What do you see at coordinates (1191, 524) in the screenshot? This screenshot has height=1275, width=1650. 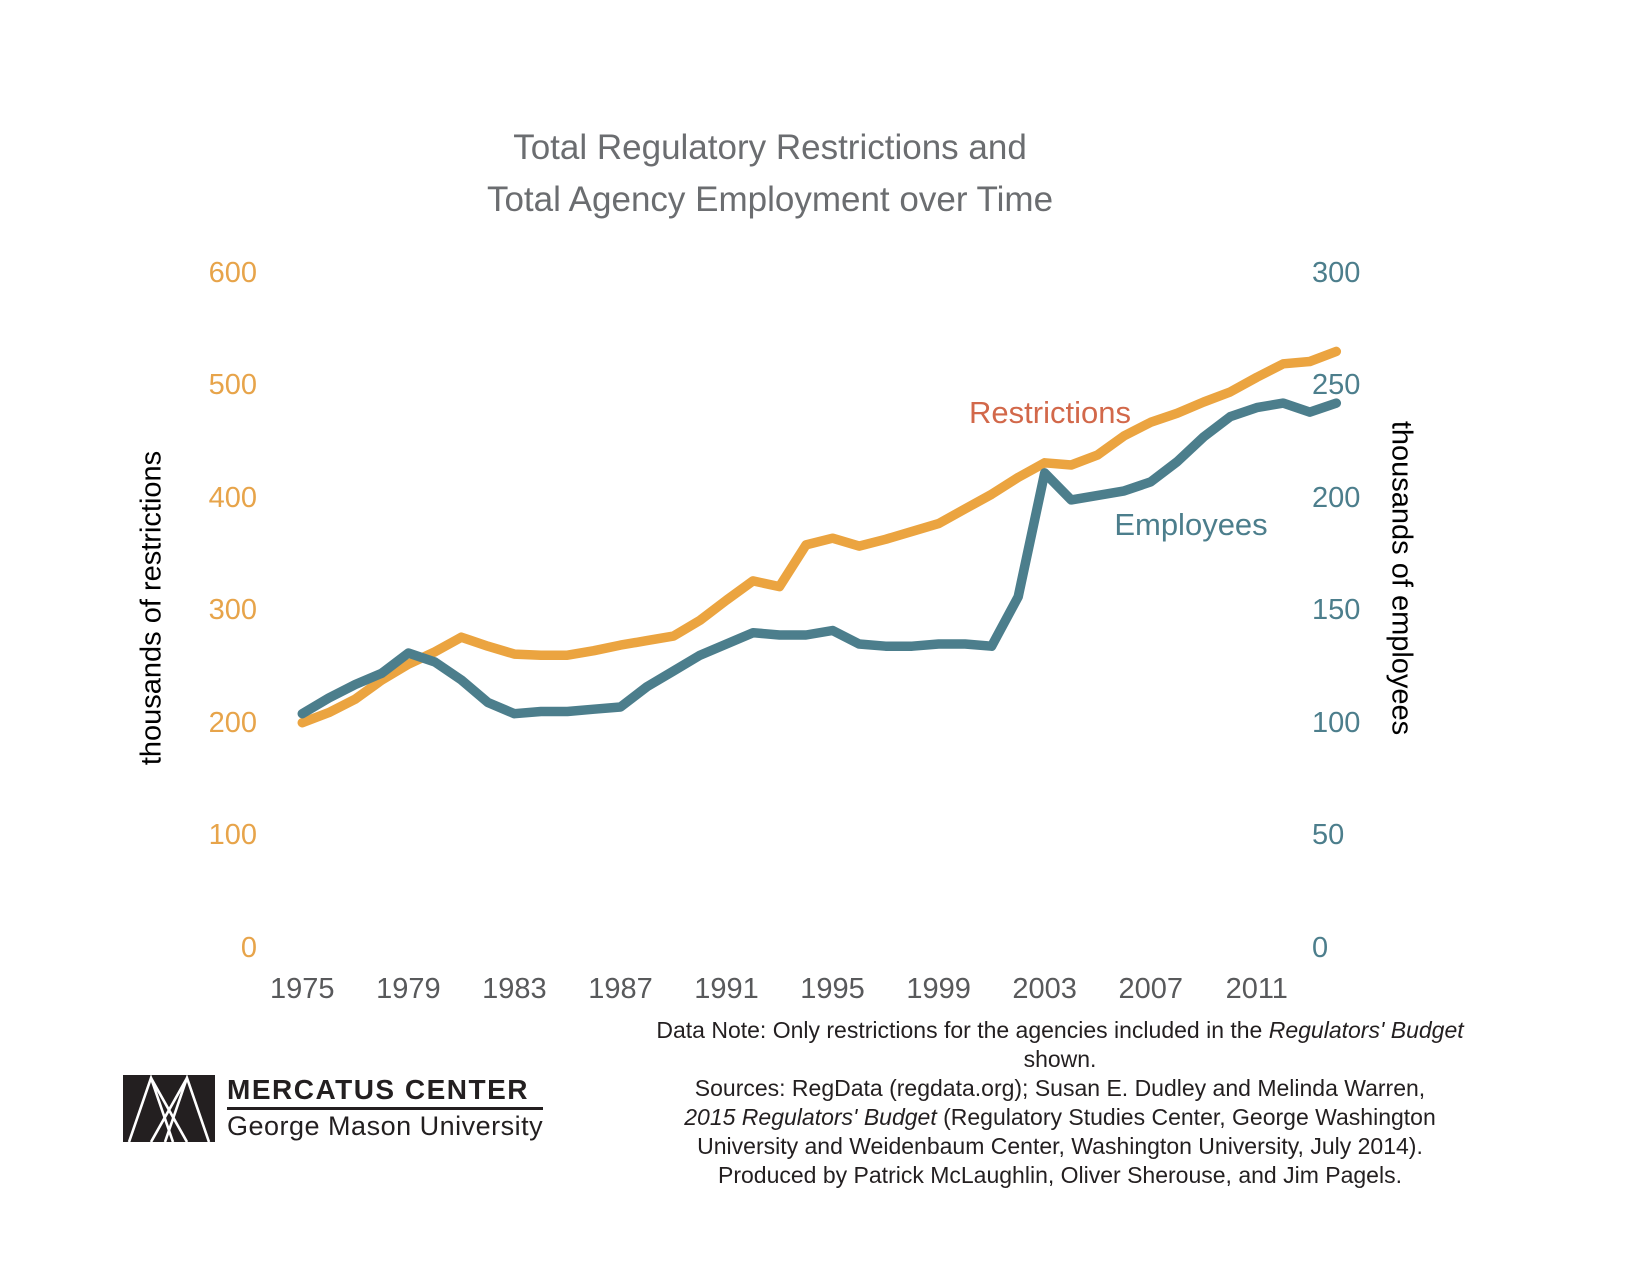 I see `employees-series-label: Employees` at bounding box center [1191, 524].